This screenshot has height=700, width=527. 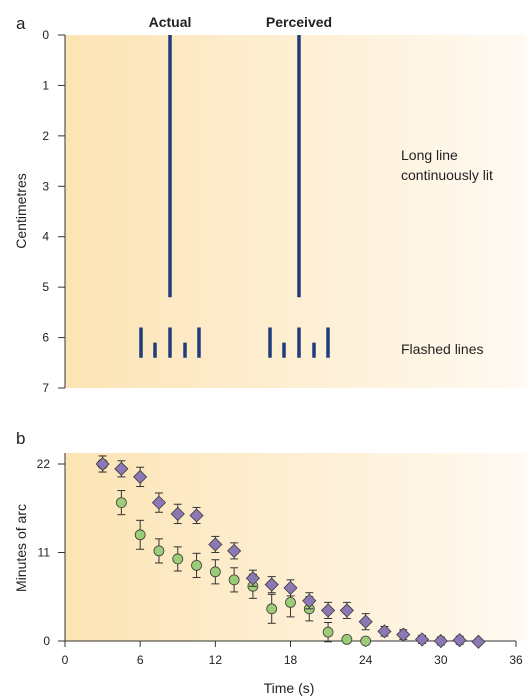 I want to click on panel-b-x-axis-title: Time (s), so click(x=289, y=688).